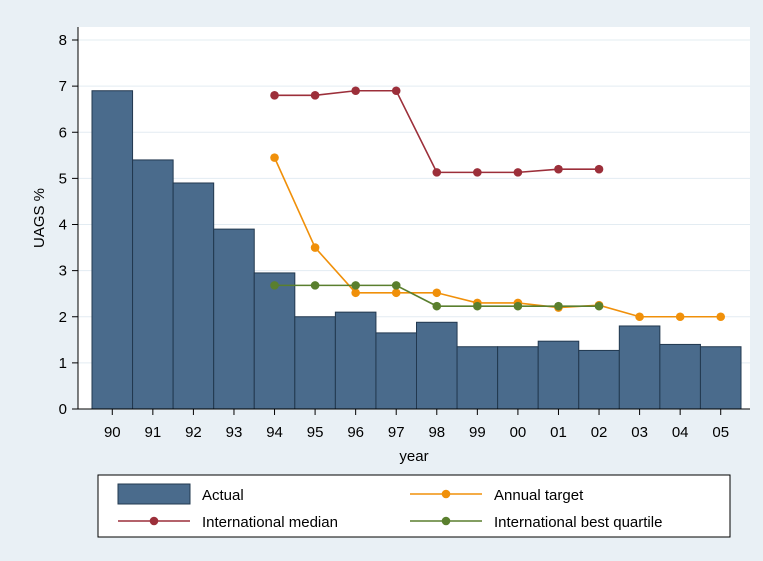 This screenshot has height=561, width=763. Describe the element at coordinates (63, 132) in the screenshot. I see `y-tick-label: 6` at that location.